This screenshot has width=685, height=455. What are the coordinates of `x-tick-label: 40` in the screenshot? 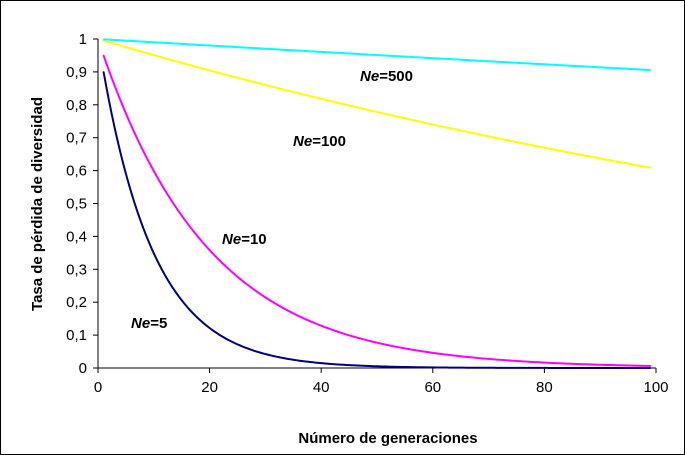 It's located at (321, 387).